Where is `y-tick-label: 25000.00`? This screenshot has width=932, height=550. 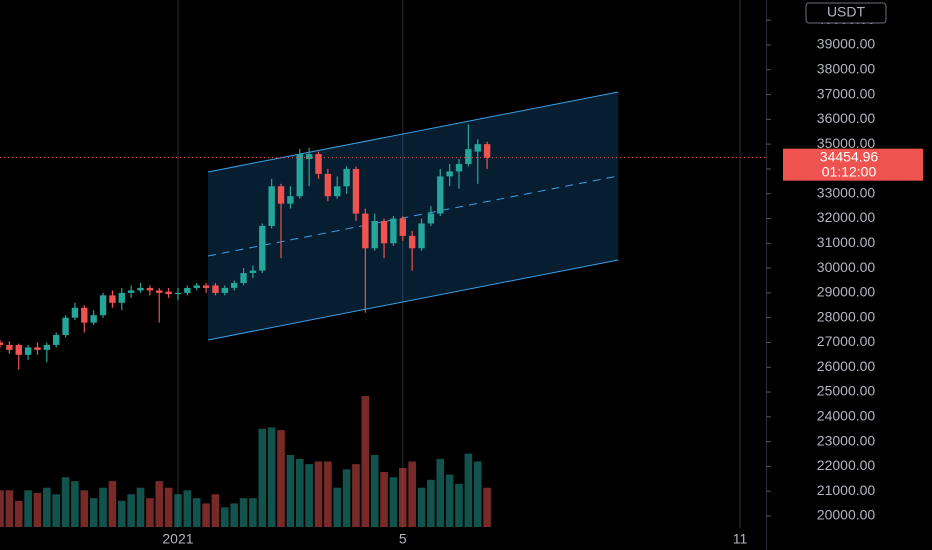
y-tick-label: 25000.00 is located at coordinates (846, 391).